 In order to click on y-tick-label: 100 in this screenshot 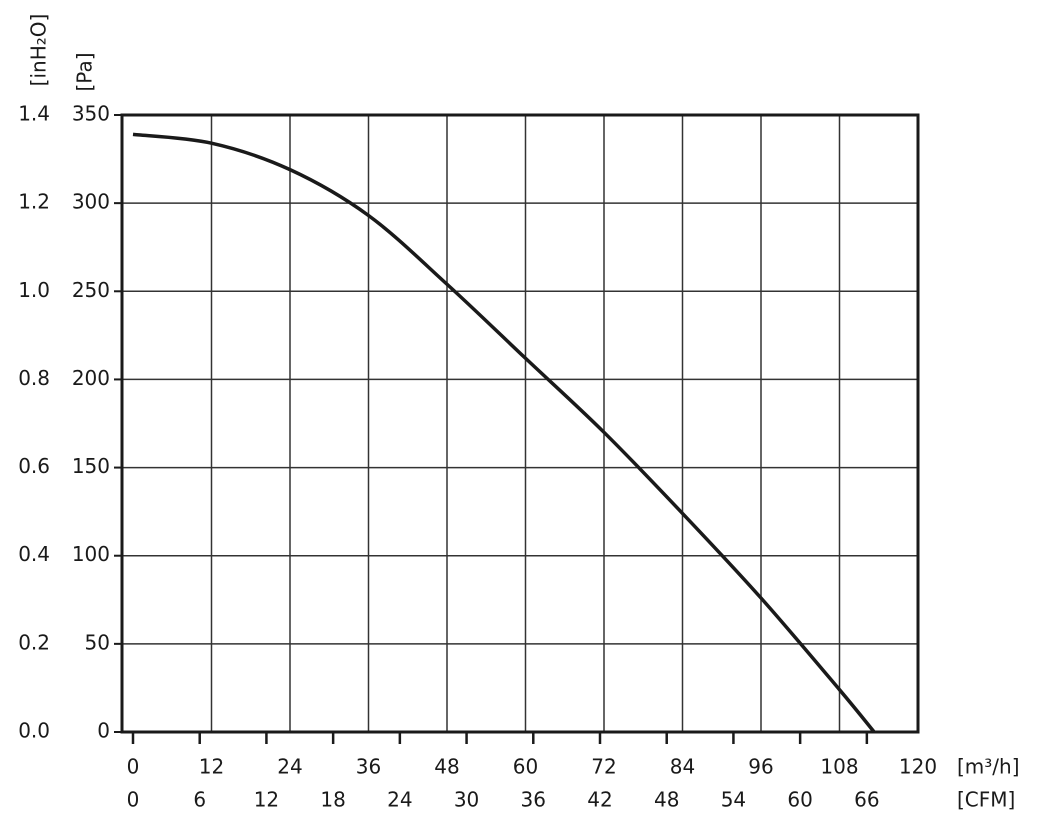, I will do `click(91, 554)`.